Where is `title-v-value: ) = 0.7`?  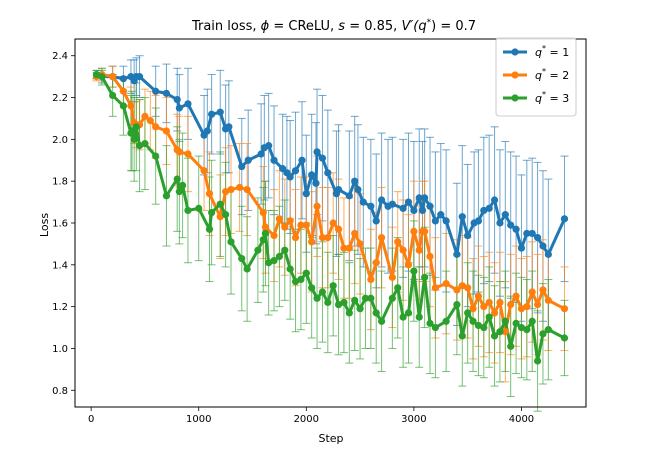 title-v-value: ) = 0.7 is located at coordinates (453, 26).